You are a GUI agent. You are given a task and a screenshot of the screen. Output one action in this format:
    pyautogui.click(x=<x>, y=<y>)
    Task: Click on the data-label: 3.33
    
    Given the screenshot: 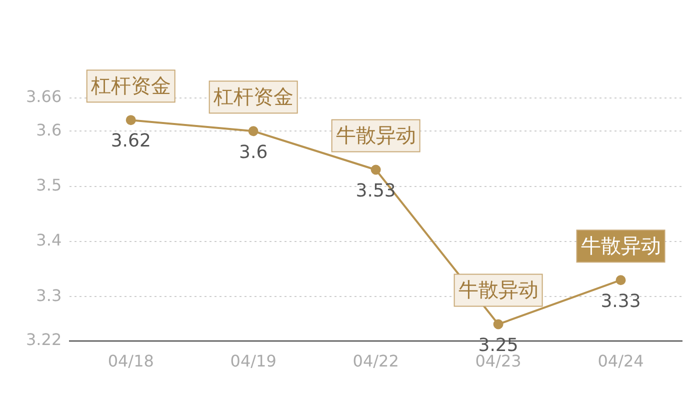 What is the action you would take?
    pyautogui.click(x=620, y=301)
    